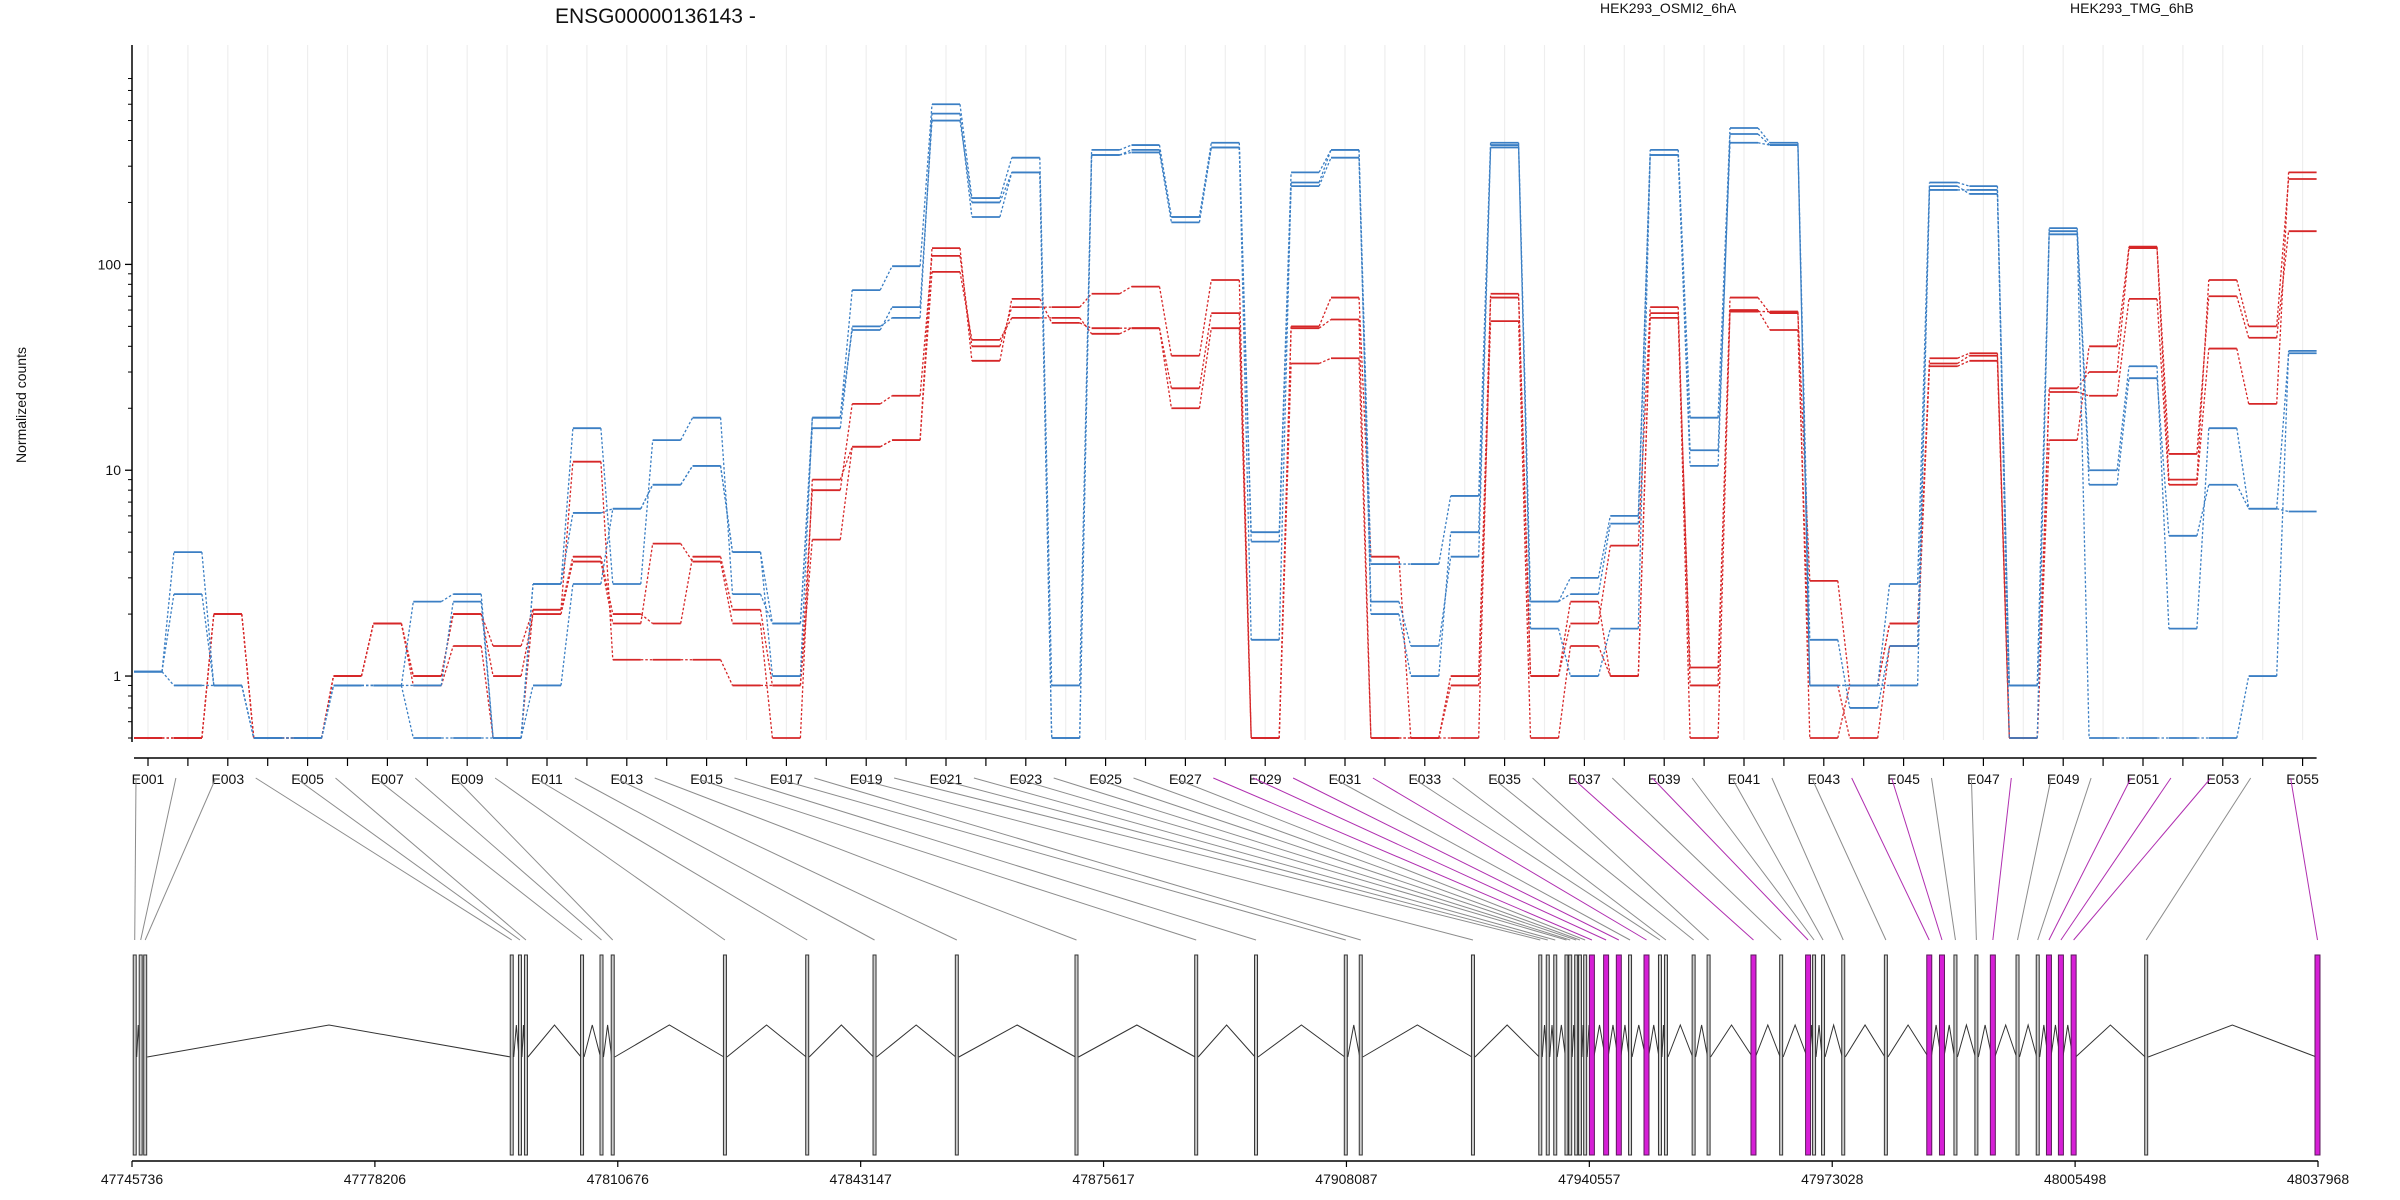  Describe the element at coordinates (2318, 1179) in the screenshot. I see `genomic-tick-label: 48037968` at that location.